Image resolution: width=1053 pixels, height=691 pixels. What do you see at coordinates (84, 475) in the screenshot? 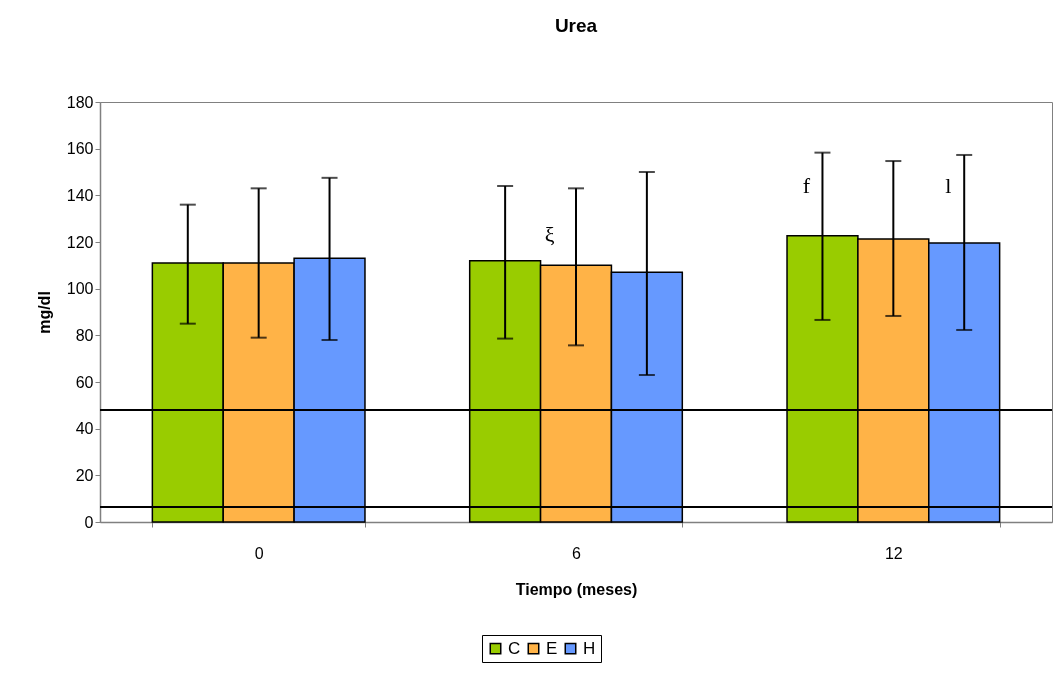
I see `y-tick-label: 20` at bounding box center [84, 475].